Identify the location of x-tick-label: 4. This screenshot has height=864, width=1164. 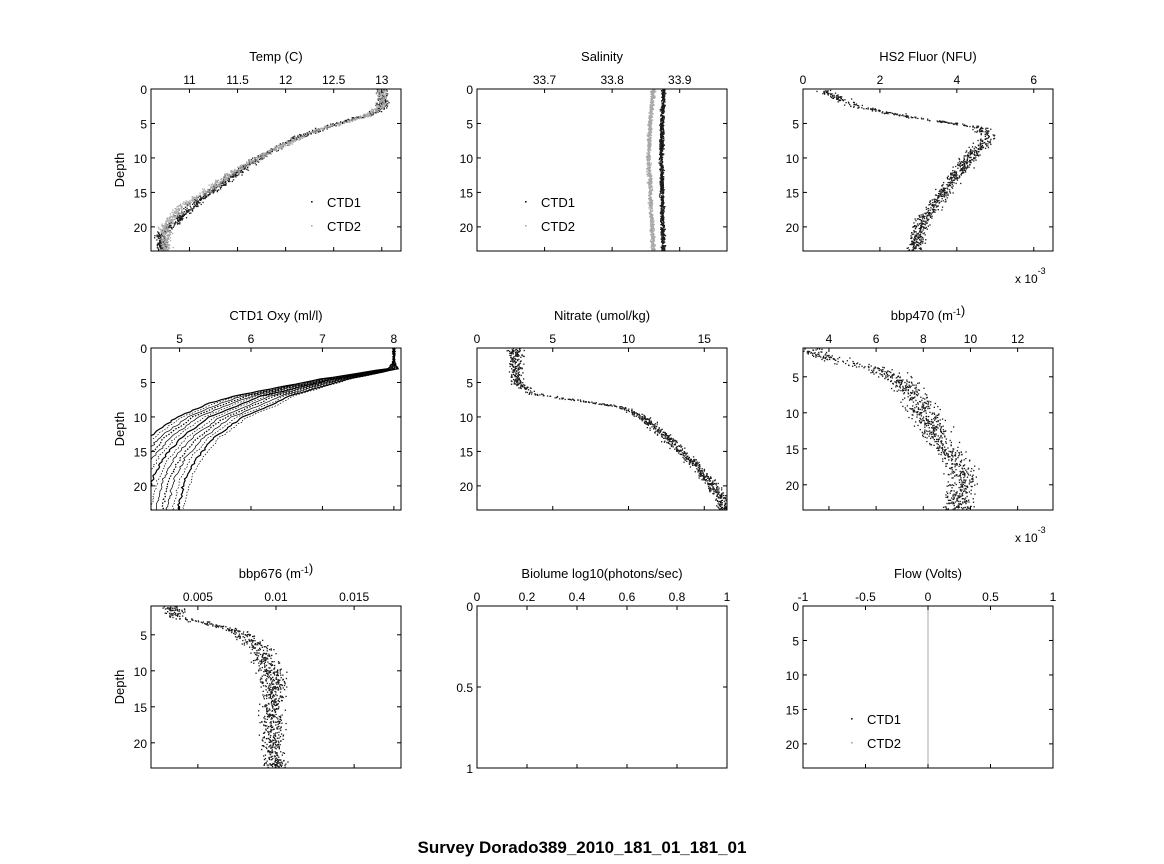
(957, 80).